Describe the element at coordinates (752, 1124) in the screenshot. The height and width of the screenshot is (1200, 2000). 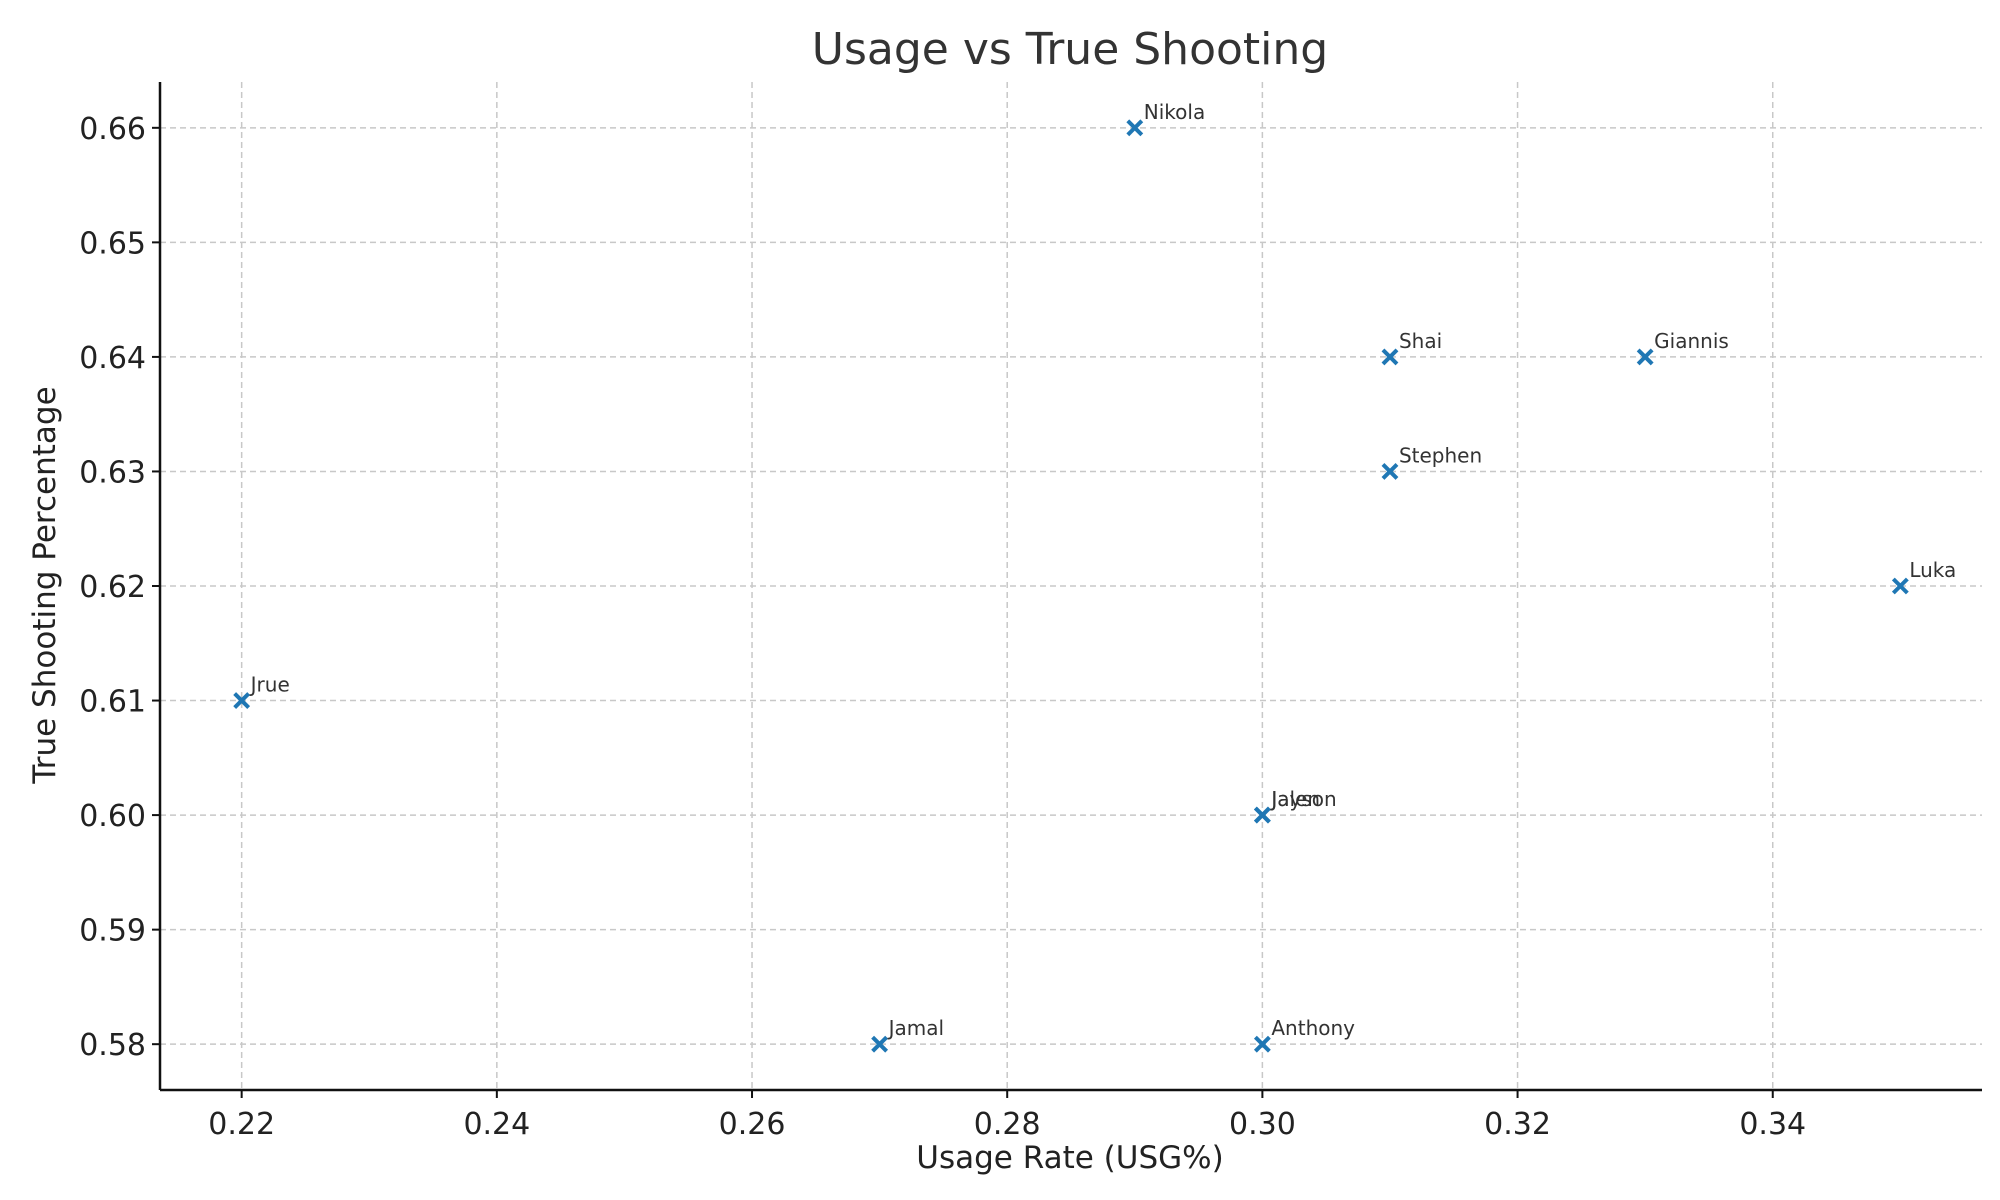
I see `x-tick-label: 0.26` at that location.